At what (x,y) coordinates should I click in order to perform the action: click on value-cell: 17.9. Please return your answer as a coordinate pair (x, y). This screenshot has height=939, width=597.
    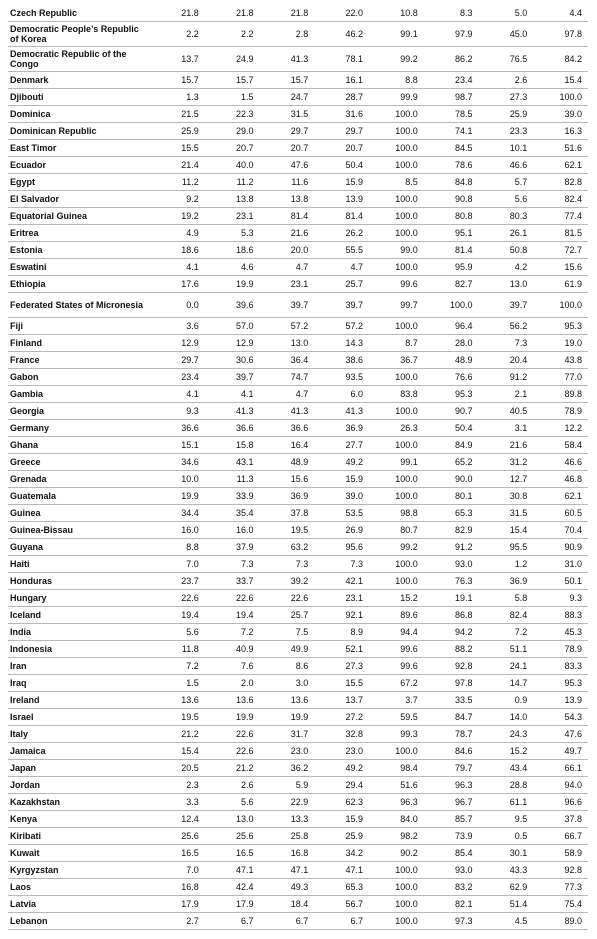
    Looking at the image, I should click on (177, 904).